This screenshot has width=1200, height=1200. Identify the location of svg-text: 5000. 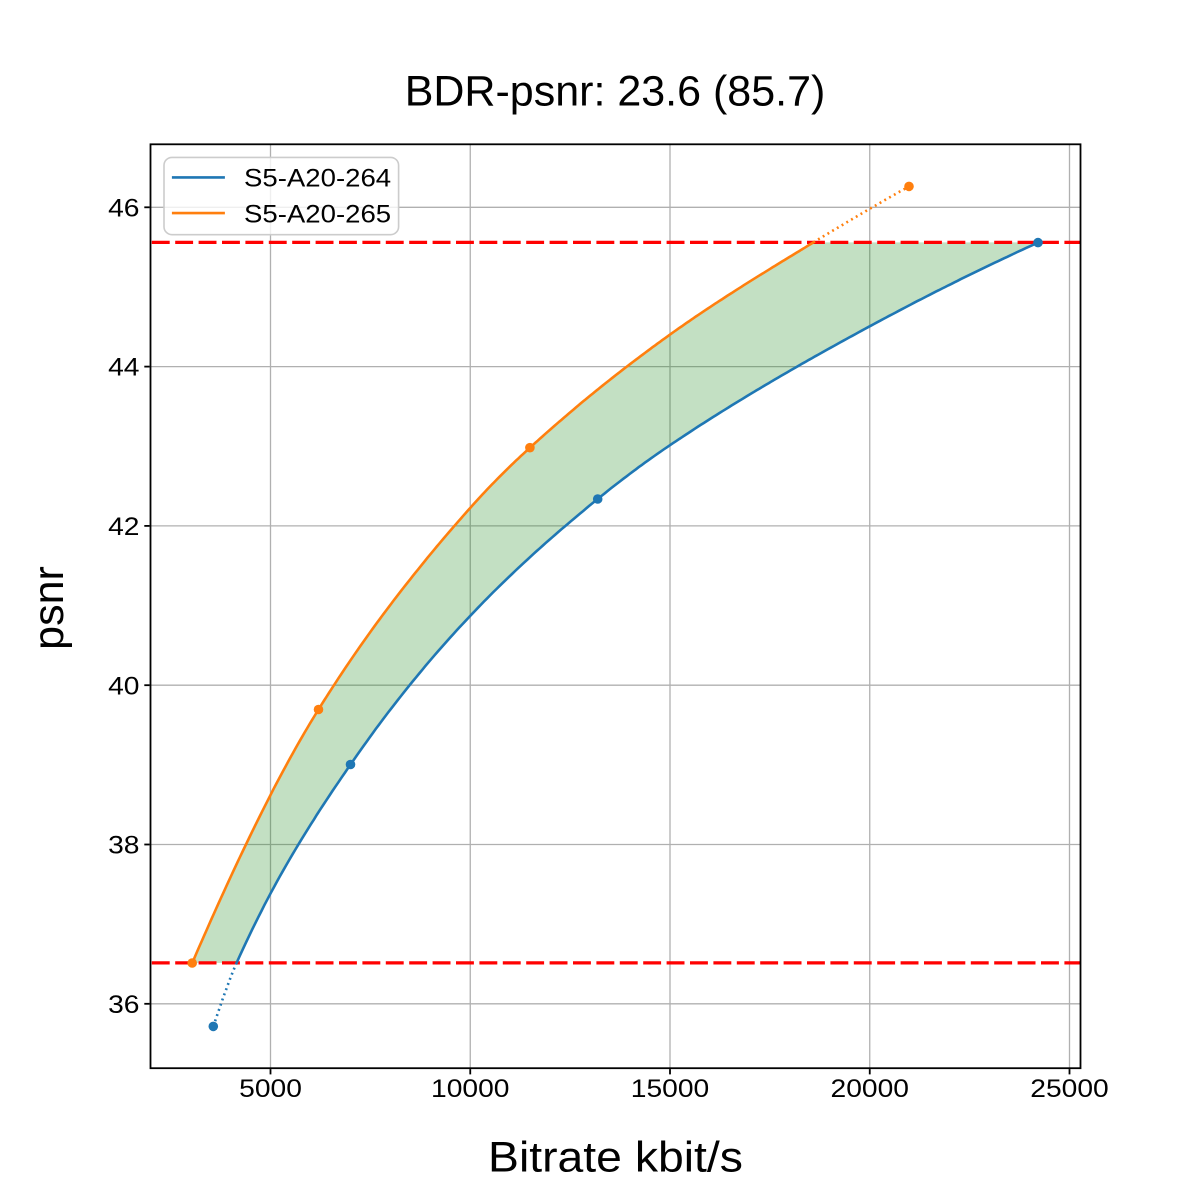
(270, 1089).